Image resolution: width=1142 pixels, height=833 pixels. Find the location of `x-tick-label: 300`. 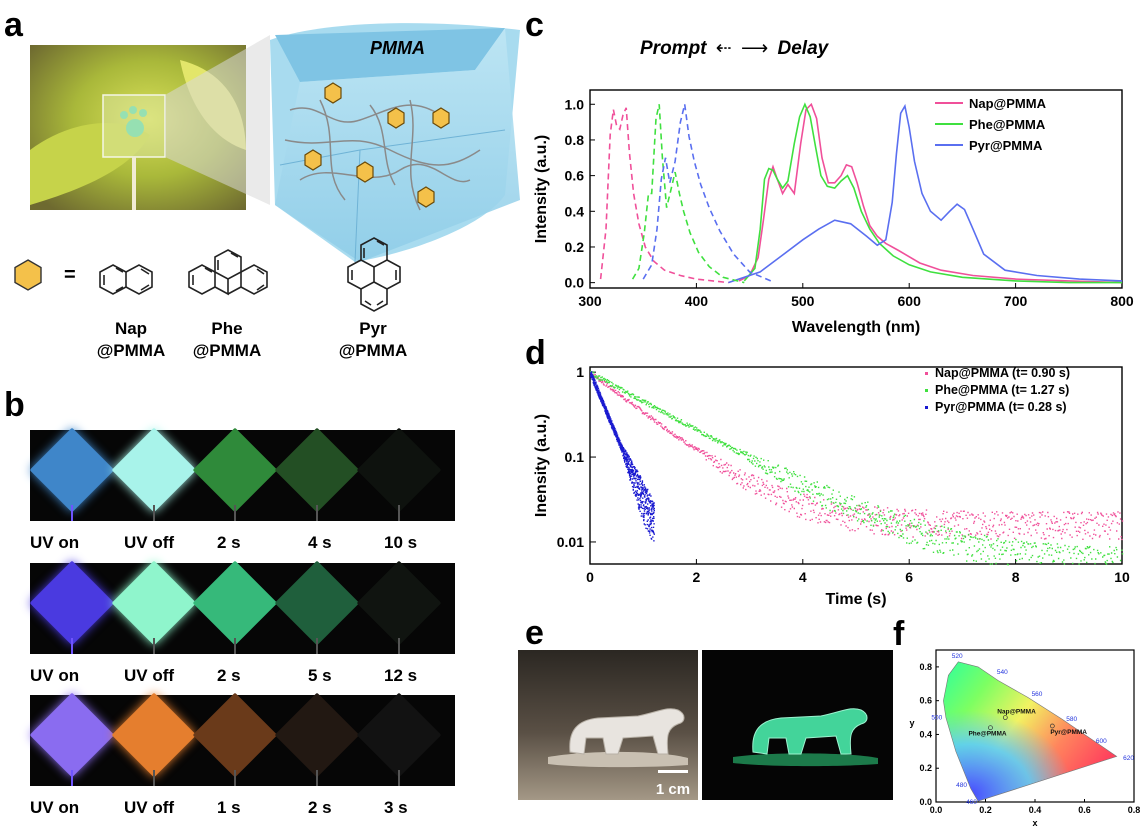

x-tick-label: 300 is located at coordinates (590, 301).